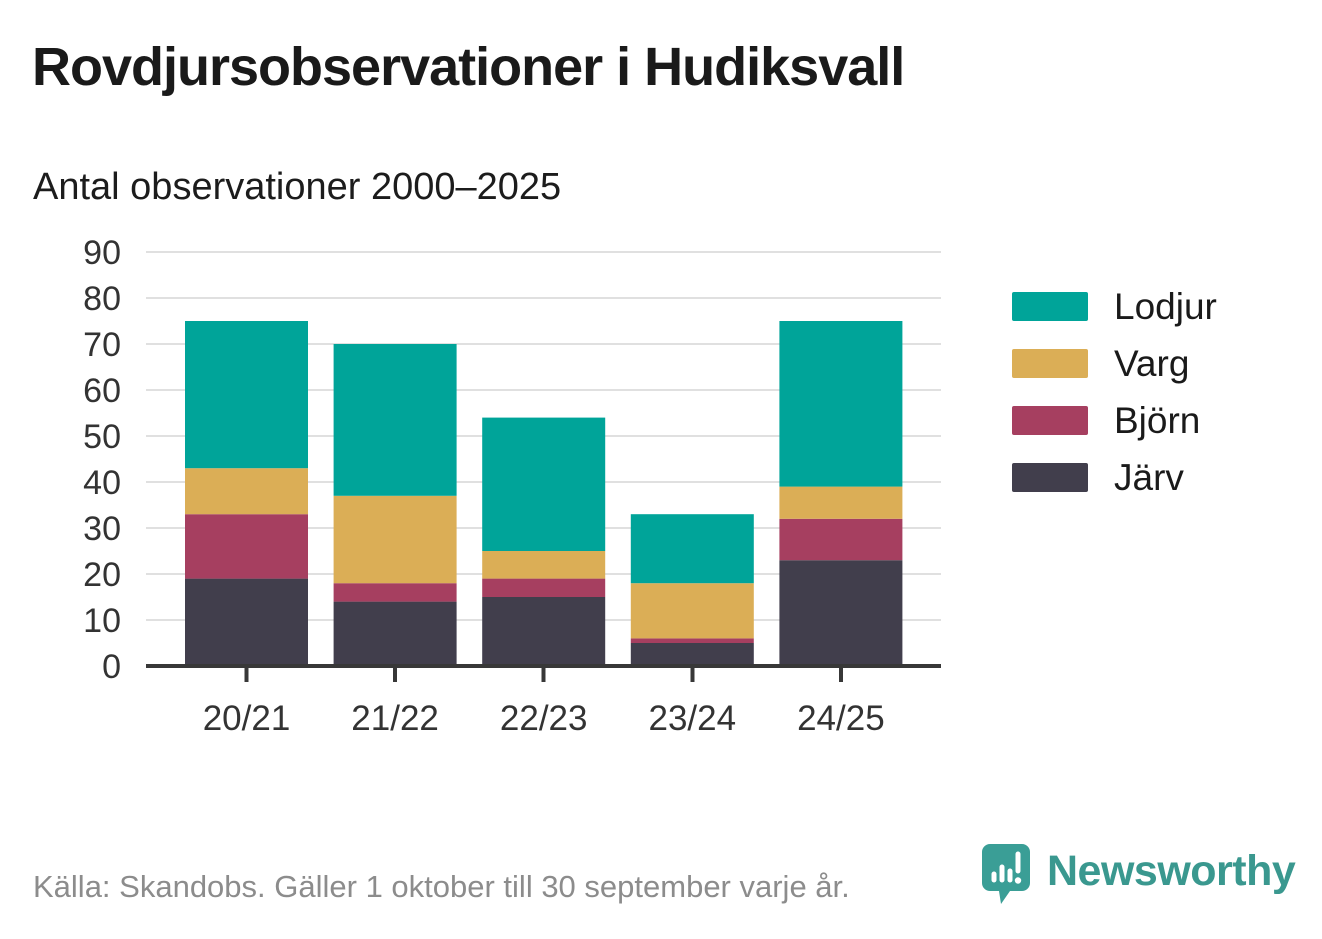  What do you see at coordinates (111, 667) in the screenshot?
I see `y-tick-label: 0` at bounding box center [111, 667].